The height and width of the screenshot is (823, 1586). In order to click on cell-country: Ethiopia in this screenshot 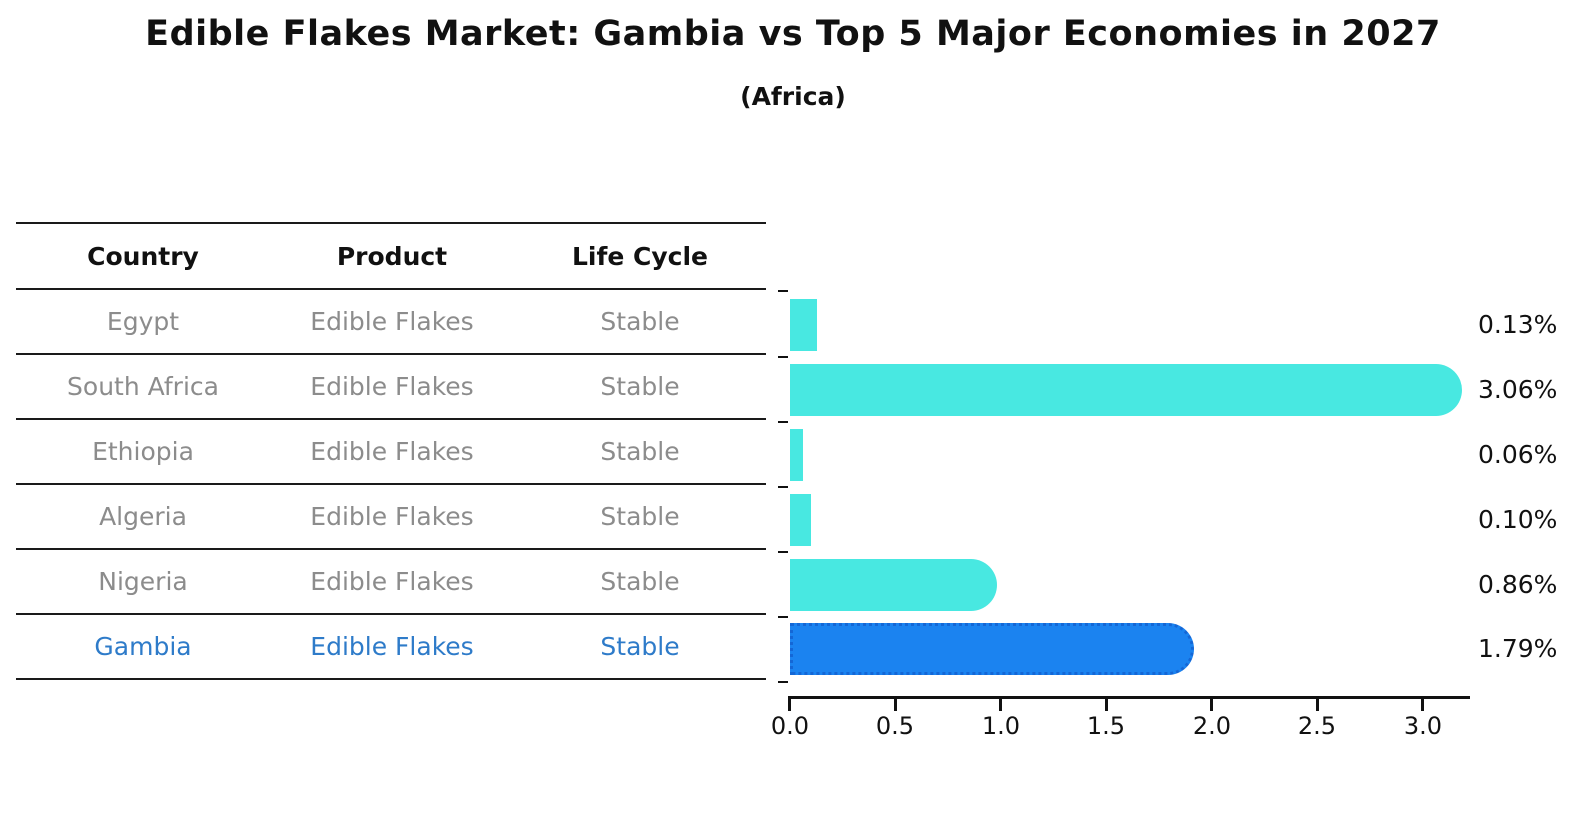, I will do `click(143, 451)`.